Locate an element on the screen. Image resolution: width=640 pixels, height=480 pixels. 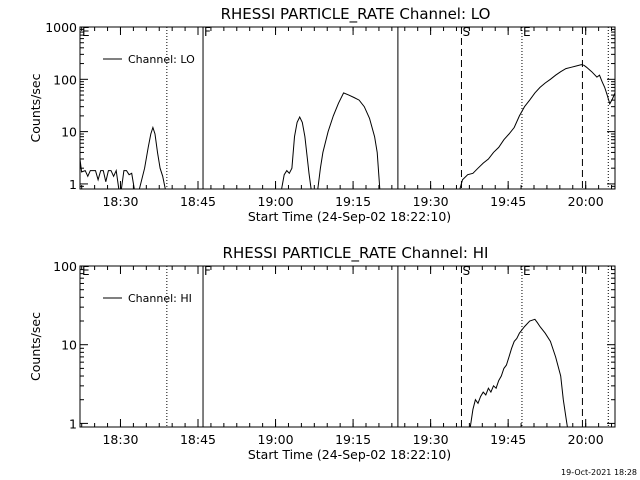
chart-title: RHESSI PARTICLE_RATE Channel: LO is located at coordinates (356, 14).